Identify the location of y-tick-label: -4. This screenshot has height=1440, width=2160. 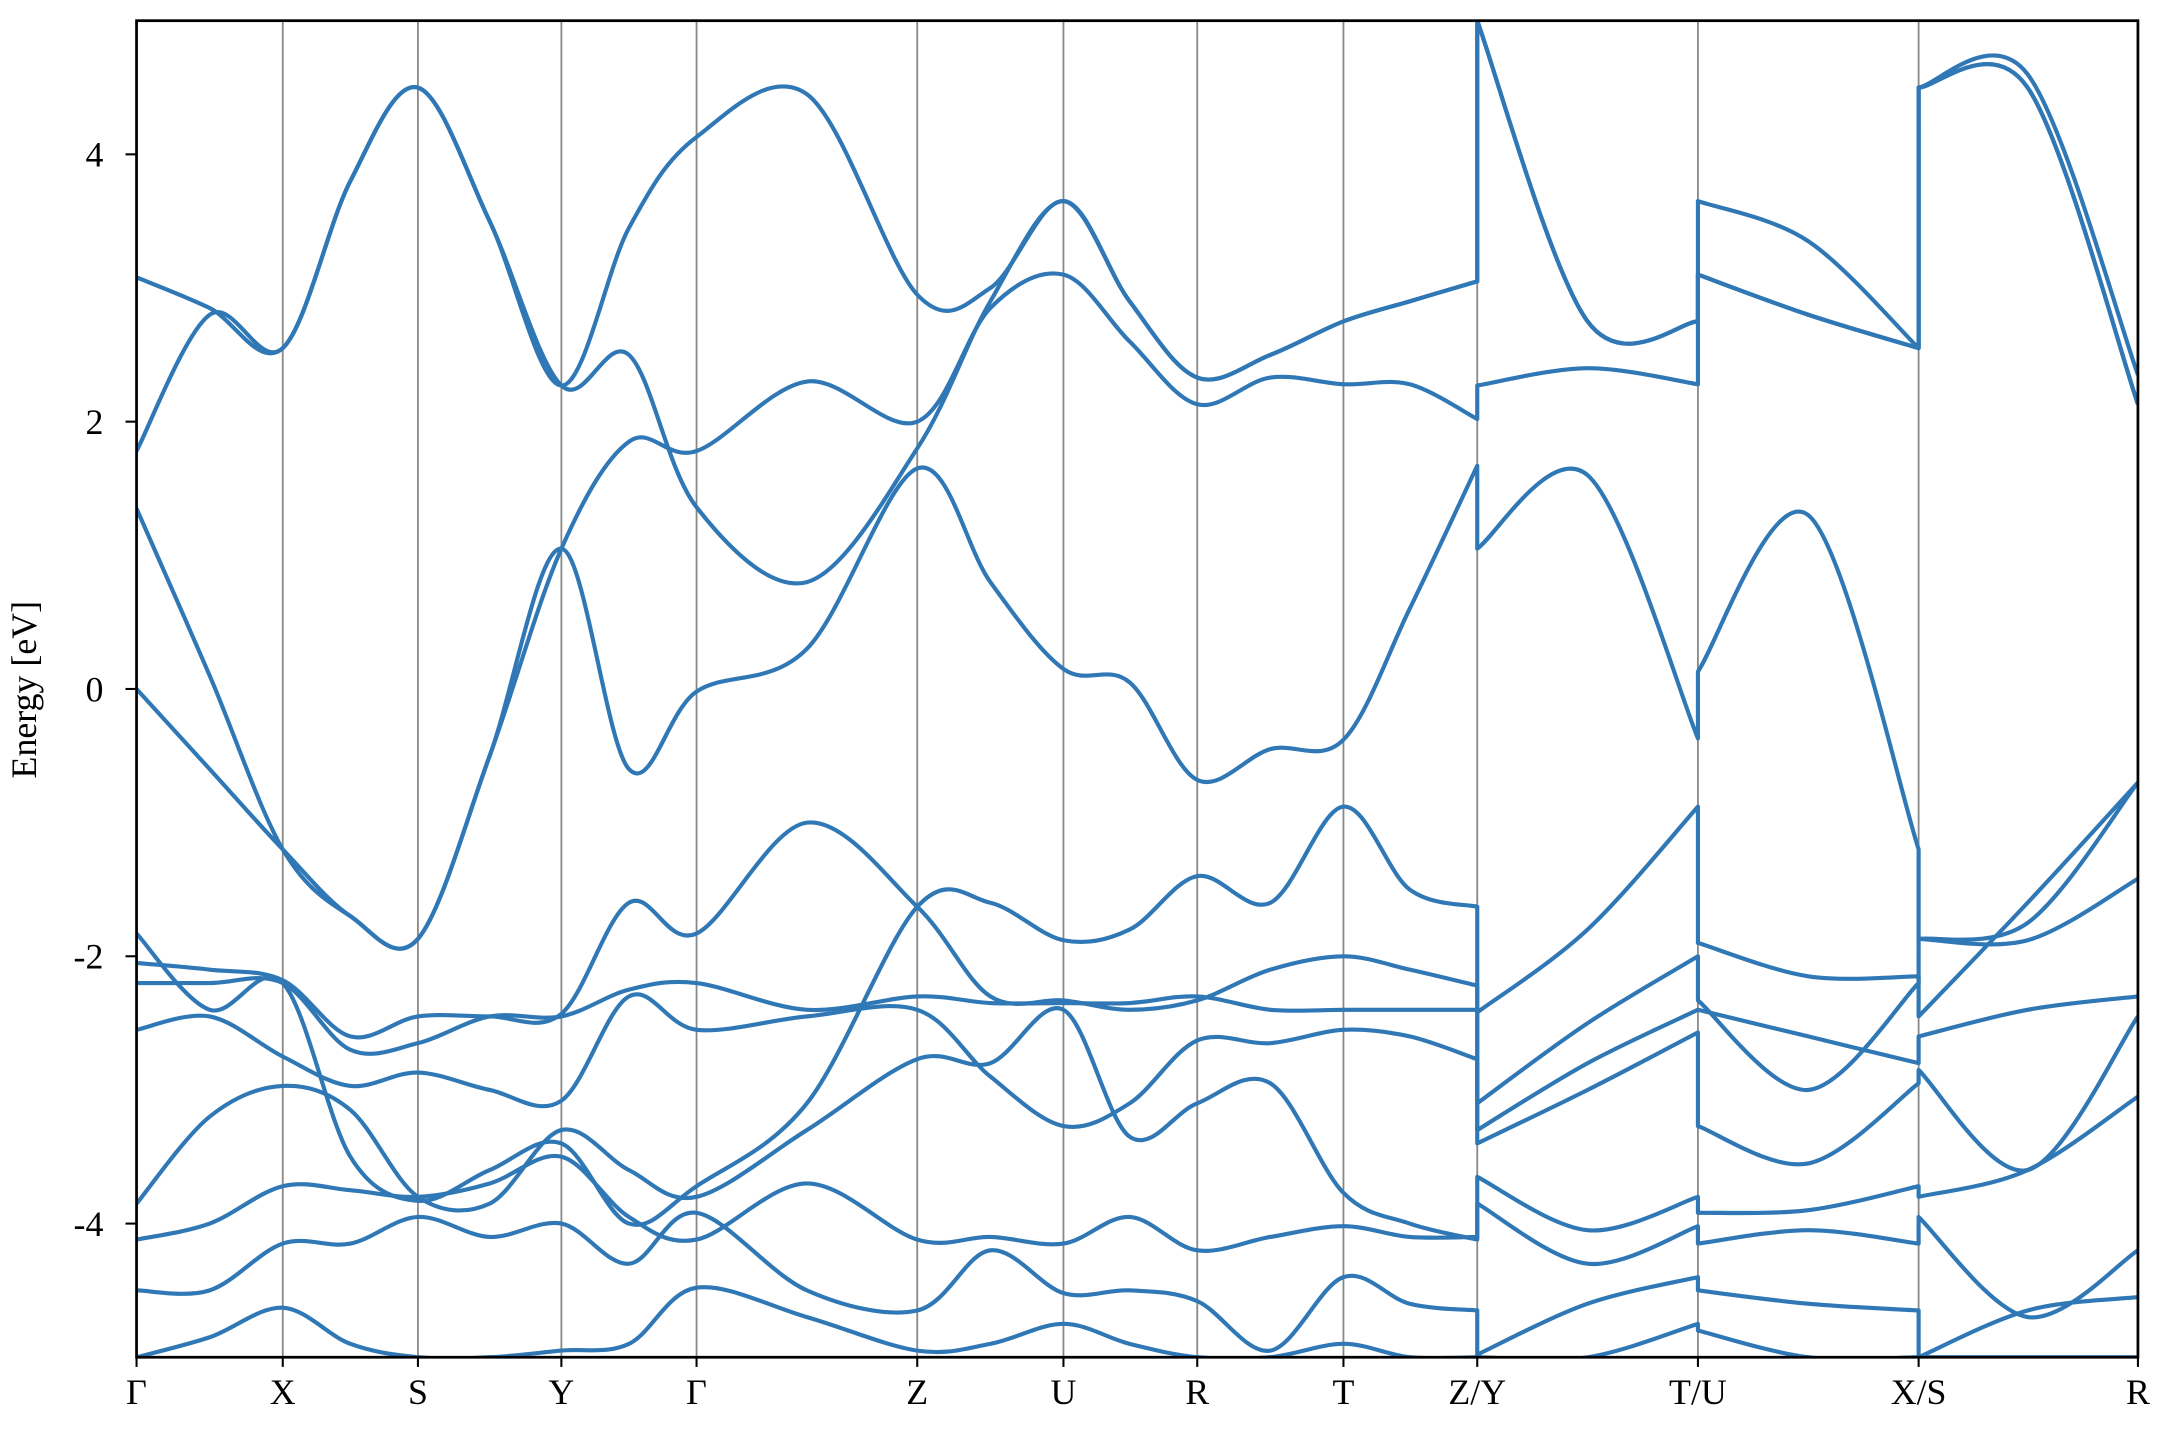
(89, 1224).